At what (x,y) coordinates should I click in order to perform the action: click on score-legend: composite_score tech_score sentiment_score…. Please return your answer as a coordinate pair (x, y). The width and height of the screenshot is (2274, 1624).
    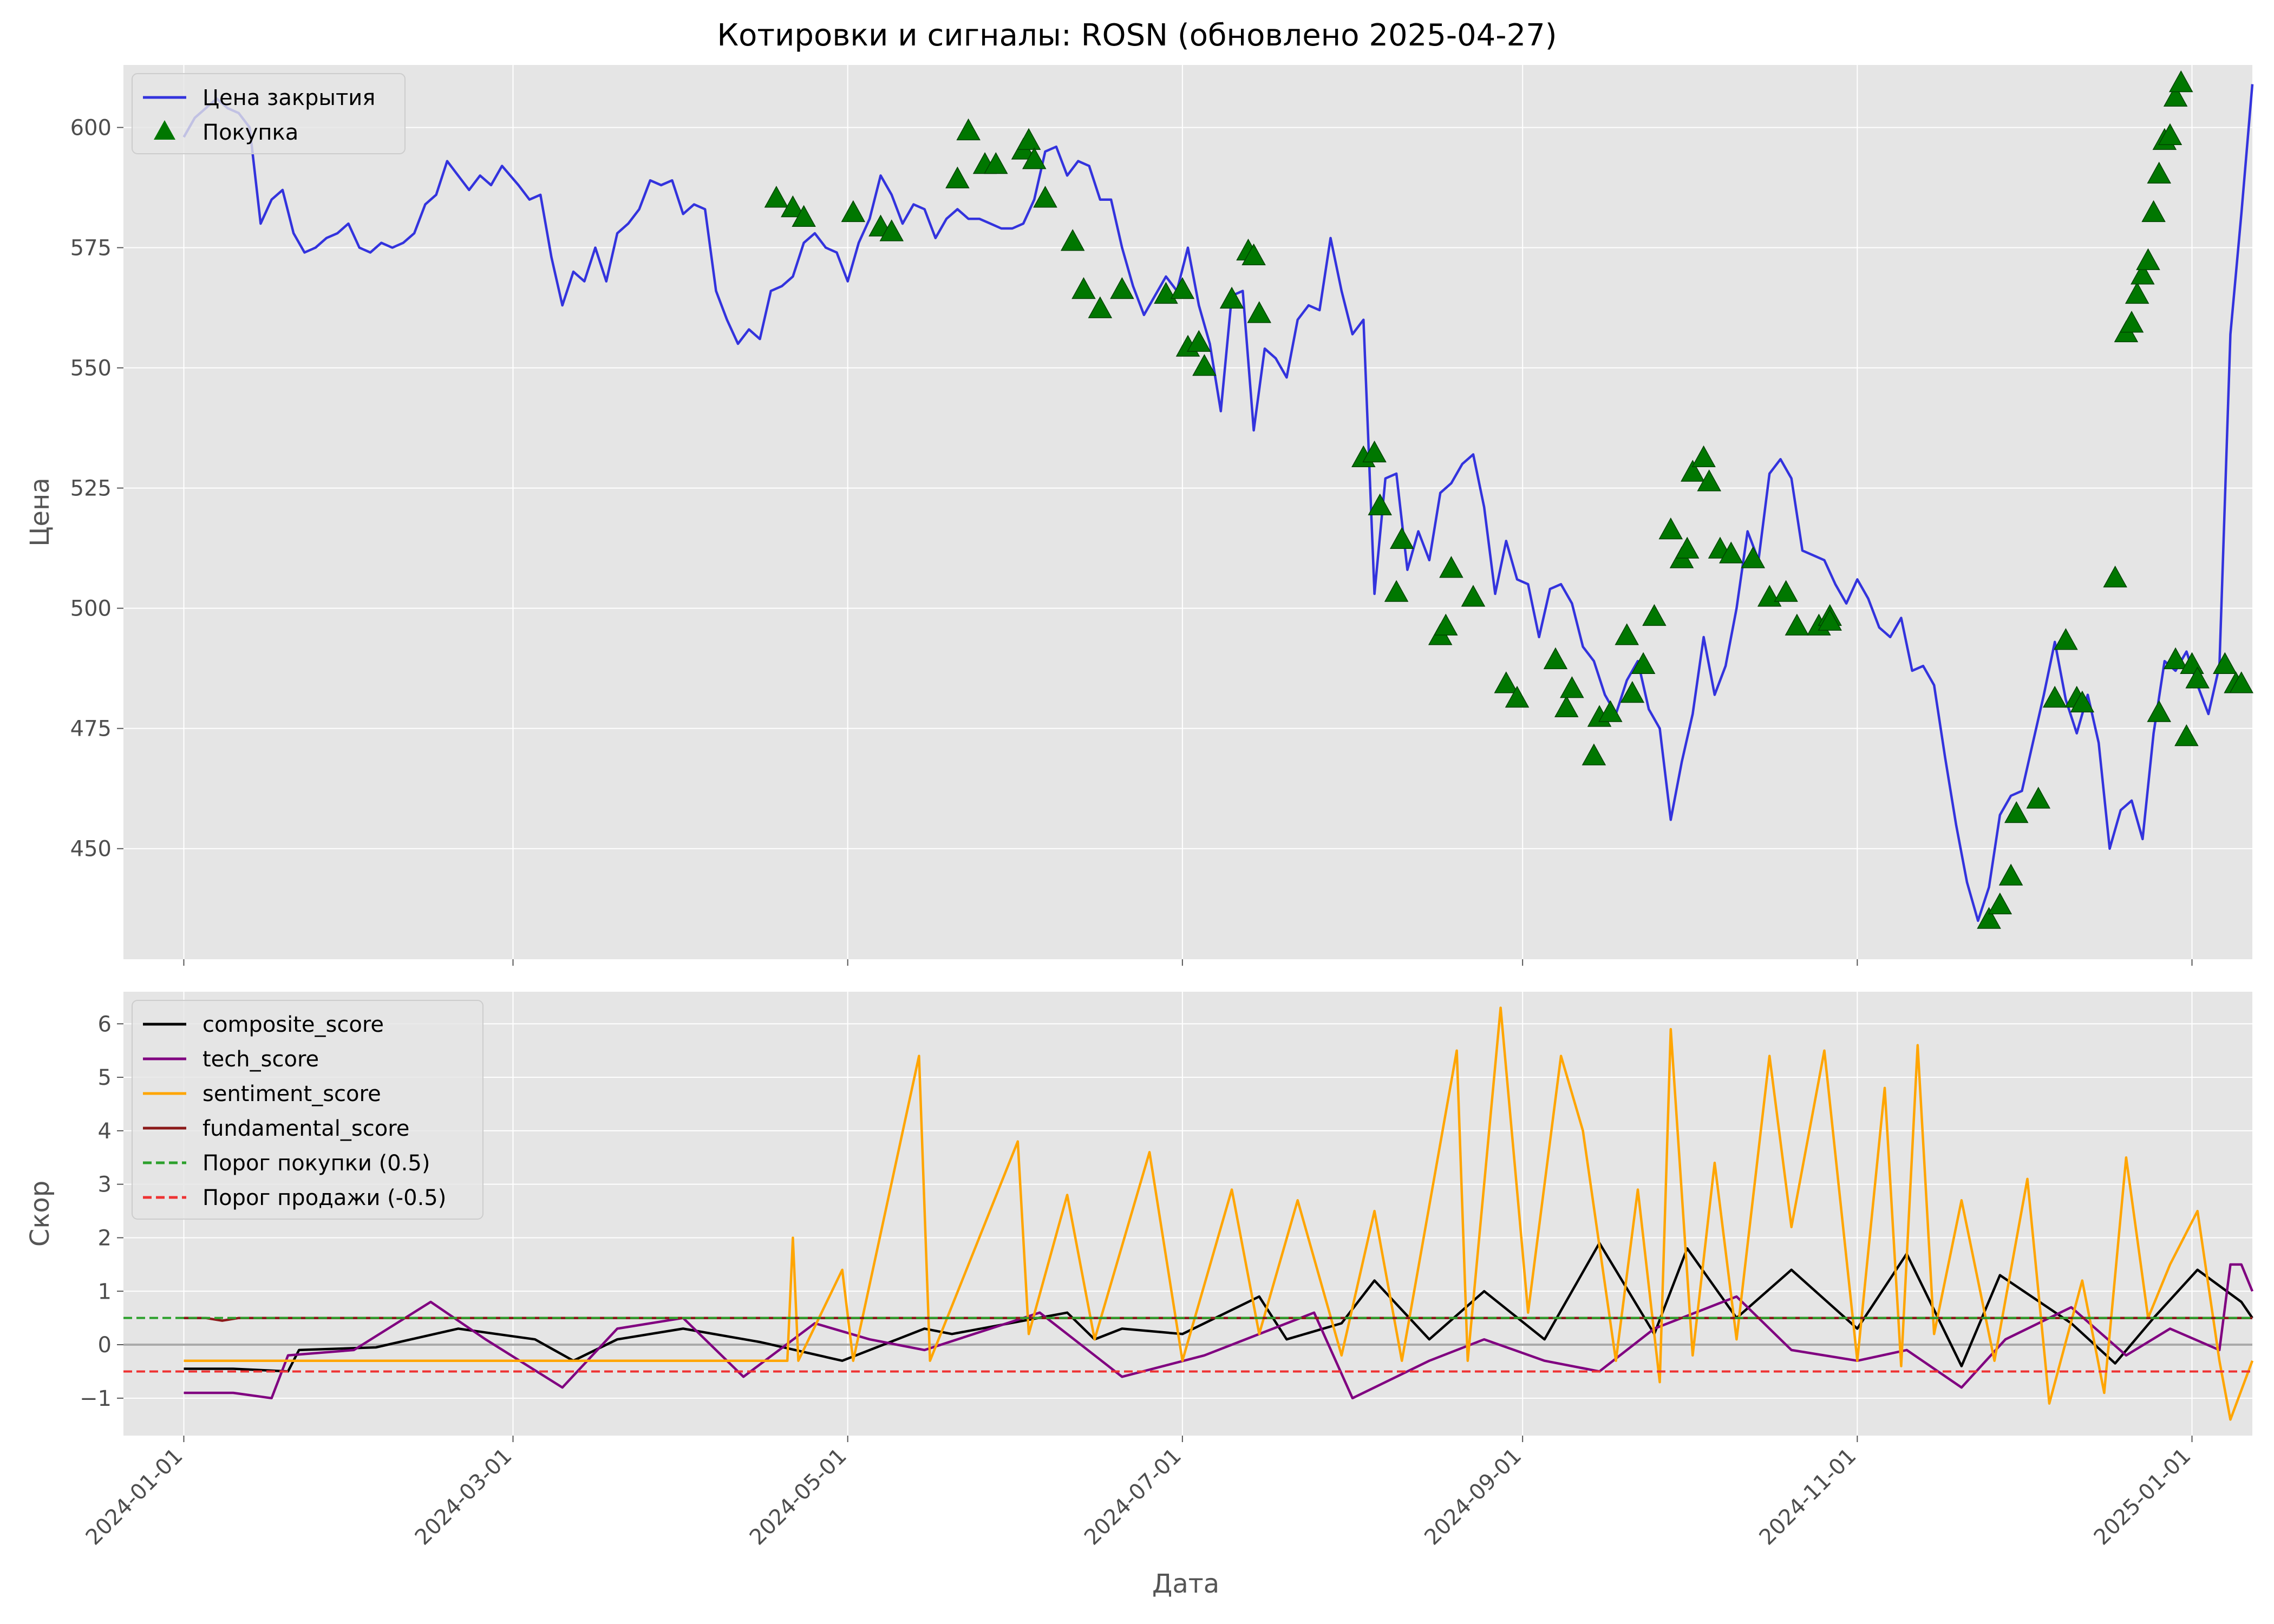
    Looking at the image, I should click on (307, 1110).